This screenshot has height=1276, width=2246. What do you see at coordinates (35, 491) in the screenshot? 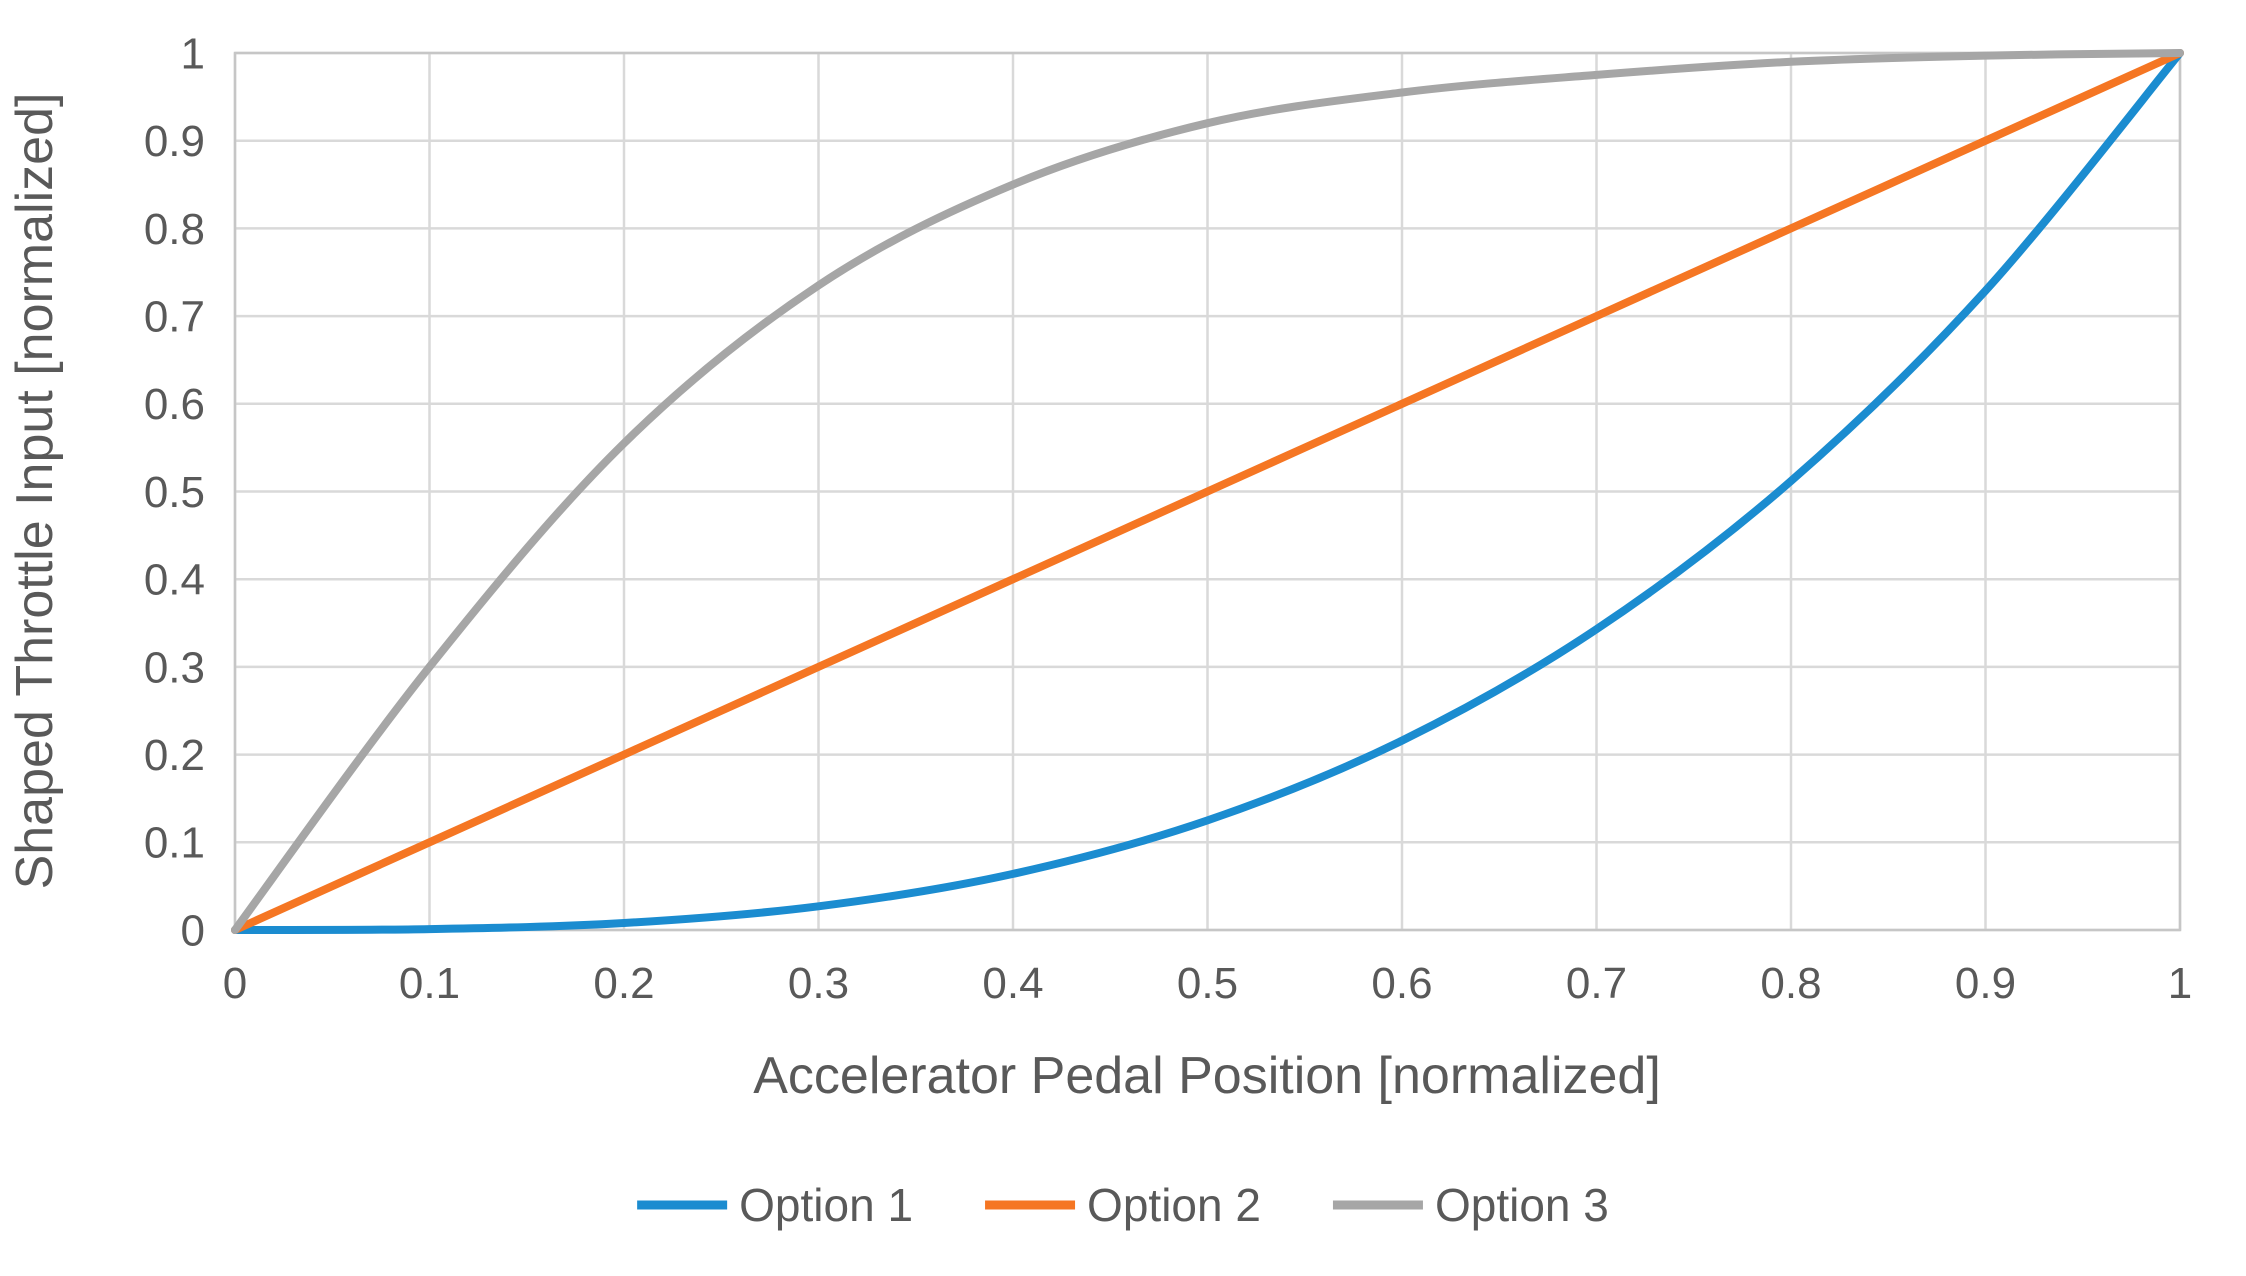
I see `y-axis-title: Shaped Throttle Input [normalized]` at bounding box center [35, 491].